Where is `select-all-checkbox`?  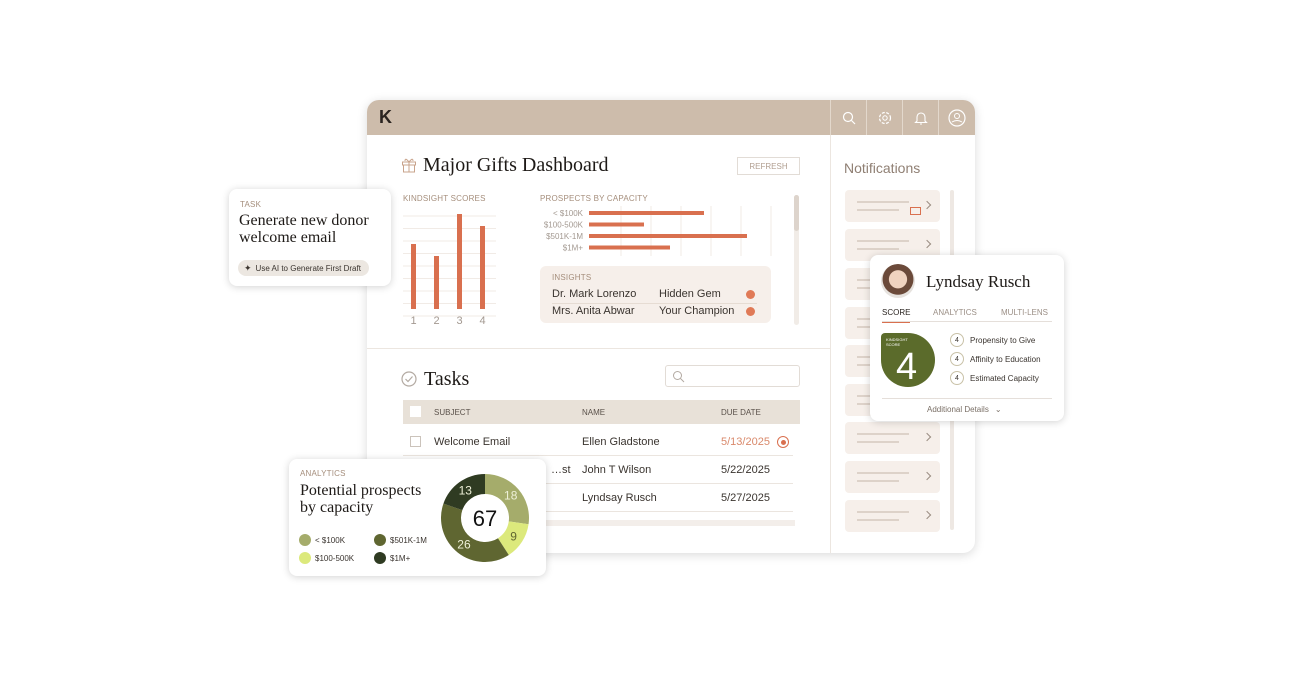 select-all-checkbox is located at coordinates (415, 411).